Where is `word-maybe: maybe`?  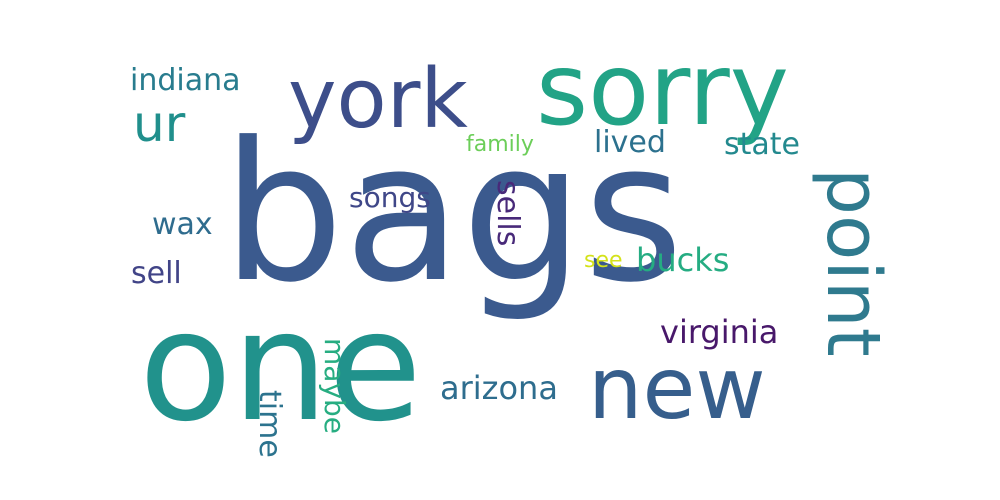
word-maybe: maybe is located at coordinates (334, 386).